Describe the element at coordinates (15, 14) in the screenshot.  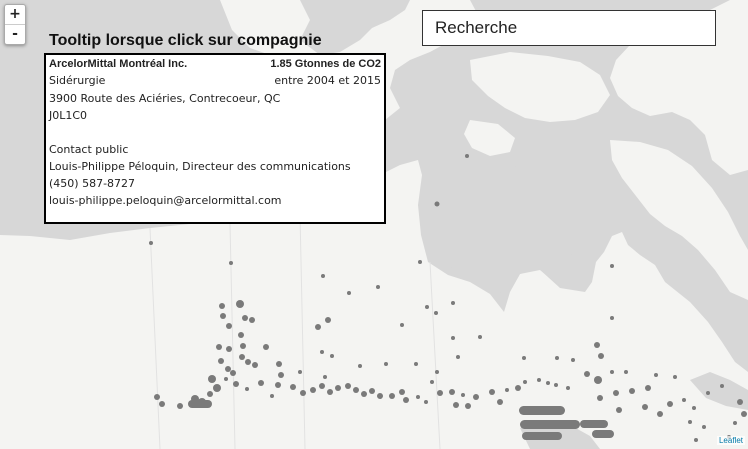
I see `zoom-in-button: +` at that location.